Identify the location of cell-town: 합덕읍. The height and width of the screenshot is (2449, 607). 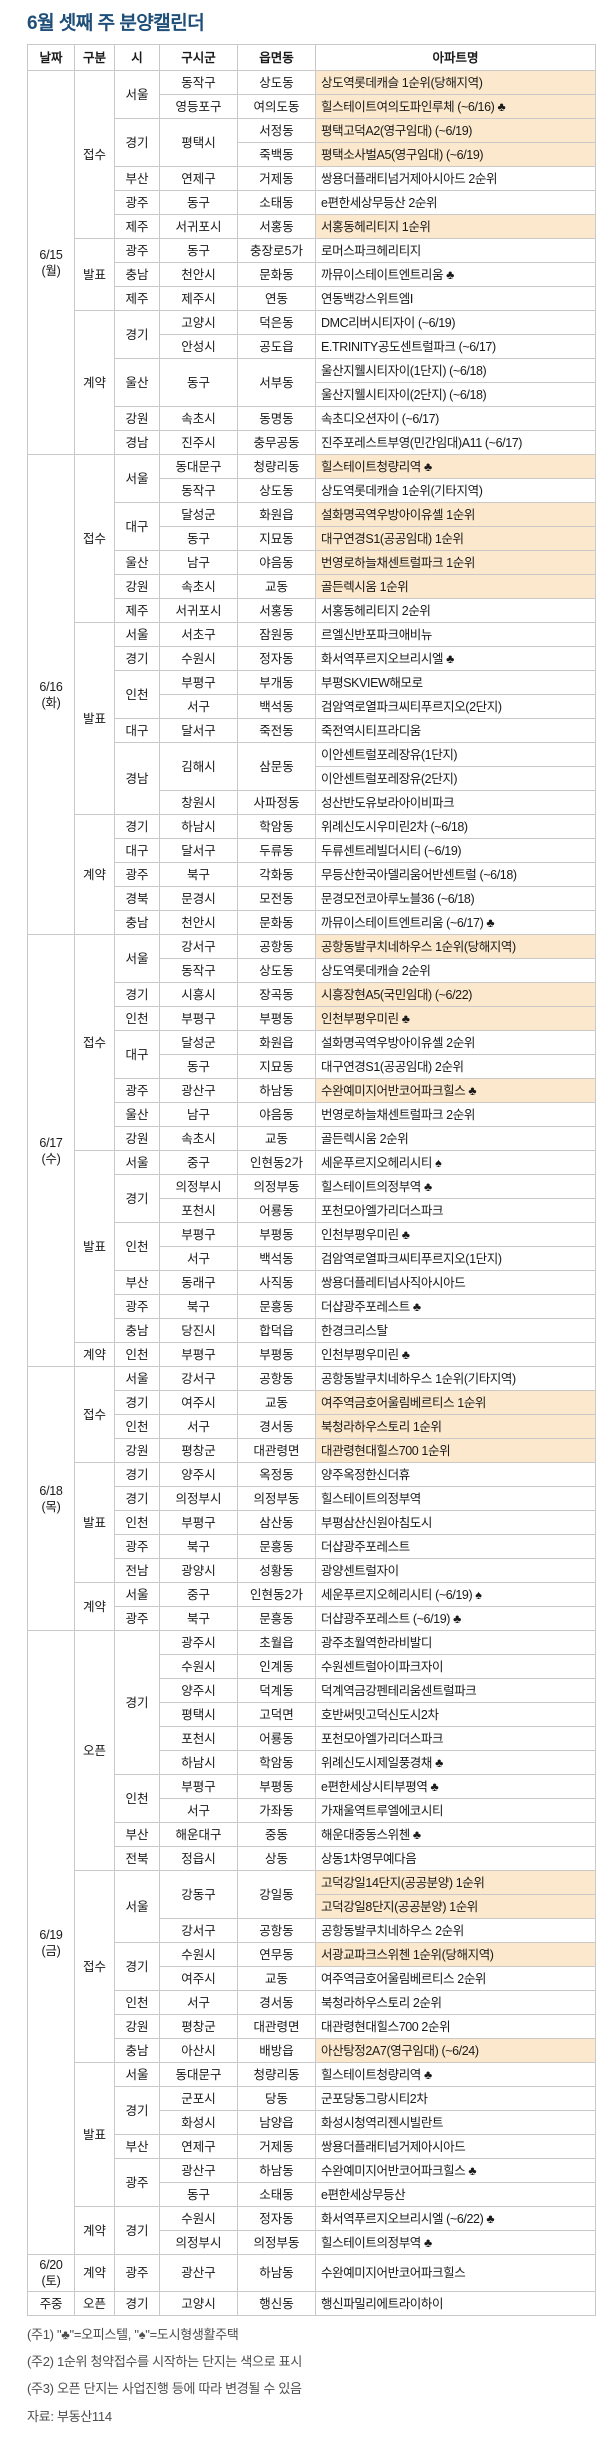
(276, 1330).